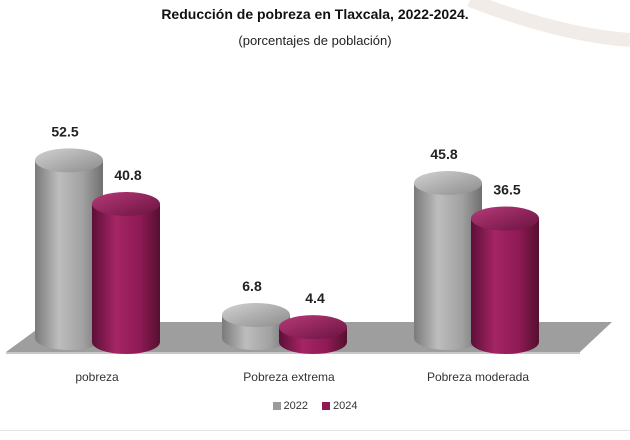  Describe the element at coordinates (478, 377) in the screenshot. I see `category-label-pobreza-moderada: Pobreza moderada` at that location.